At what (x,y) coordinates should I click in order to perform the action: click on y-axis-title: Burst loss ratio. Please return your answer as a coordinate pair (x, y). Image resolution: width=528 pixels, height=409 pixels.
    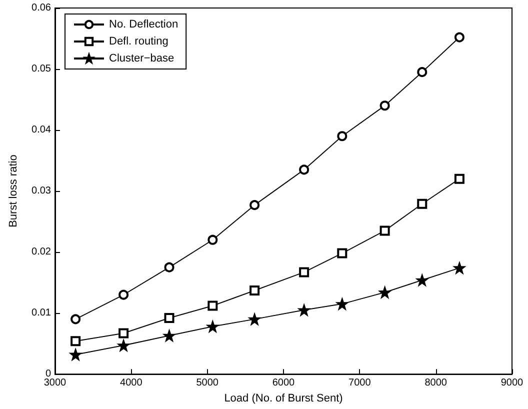
    Looking at the image, I should click on (14, 191).